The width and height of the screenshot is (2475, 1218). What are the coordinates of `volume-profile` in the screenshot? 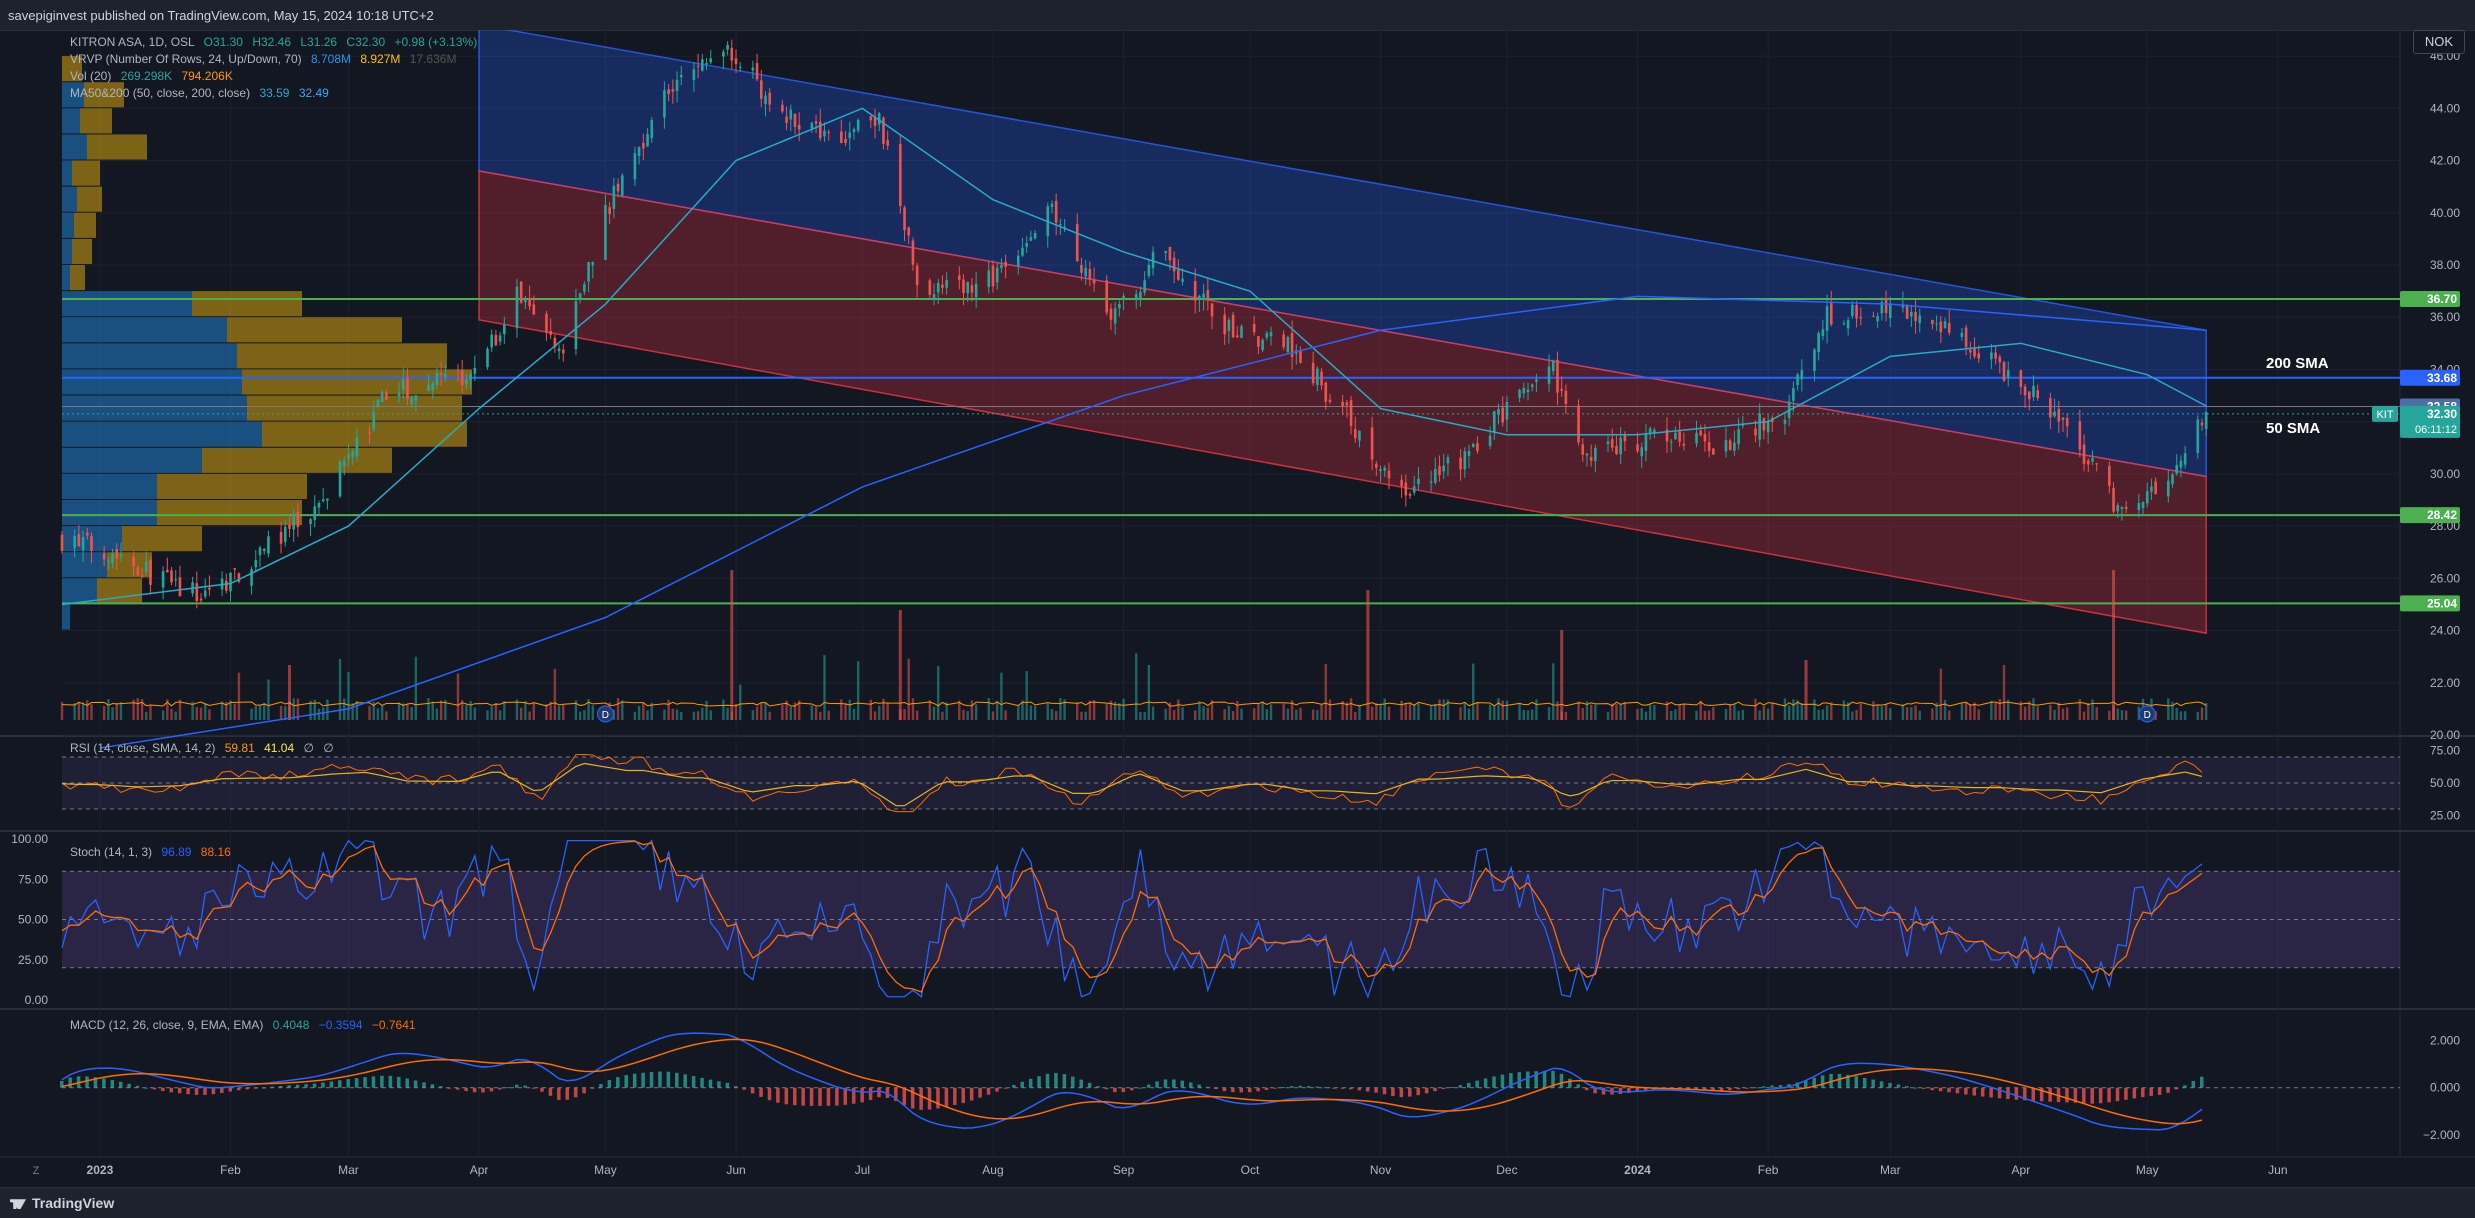 It's located at (267, 343).